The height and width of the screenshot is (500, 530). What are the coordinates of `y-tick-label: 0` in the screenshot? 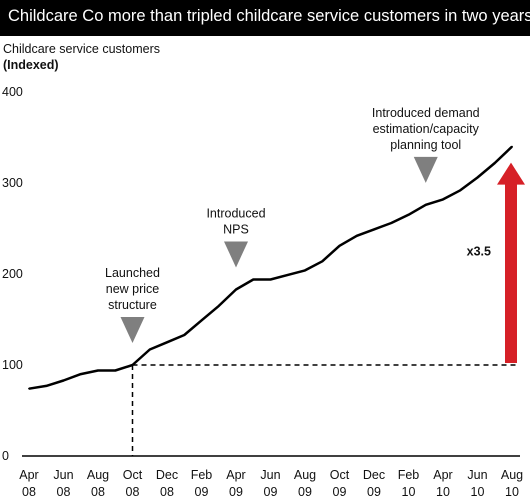 It's located at (5, 456).